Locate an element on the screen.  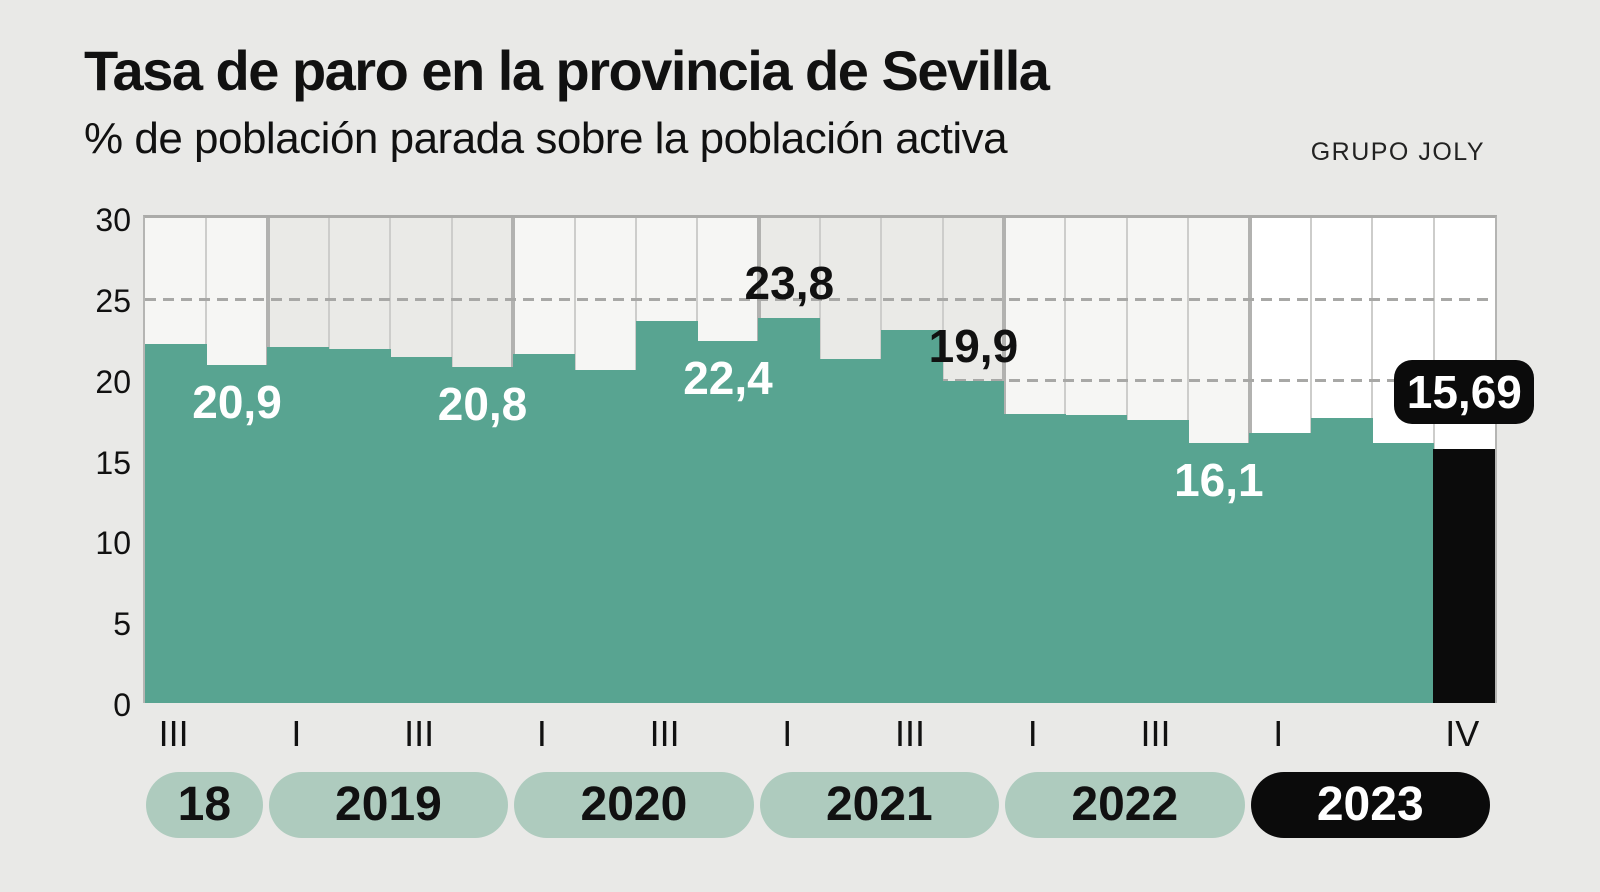
bar-III-2020 is located at coordinates (666, 512).